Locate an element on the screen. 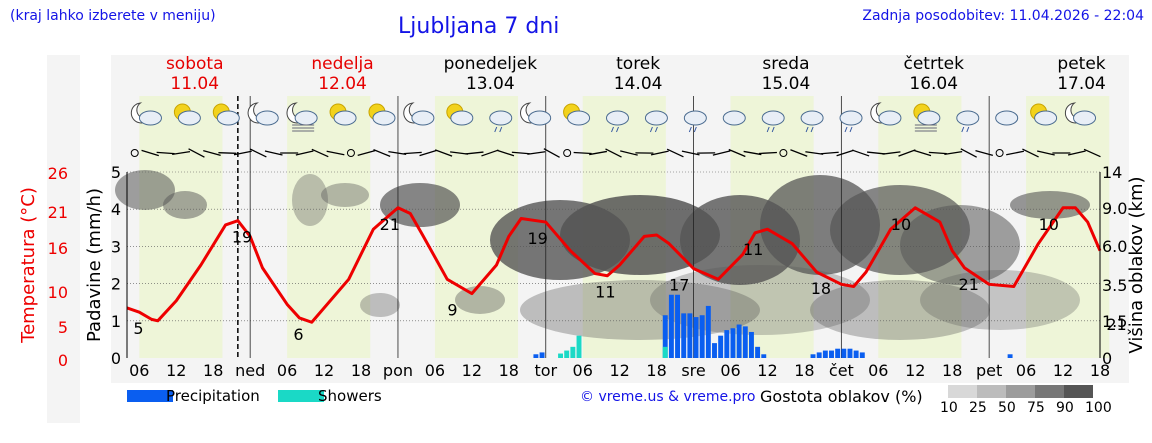 Image resolution: width=1152 pixels, height=443 pixels. credits-link: © vreme.us & vreme.pro is located at coordinates (668, 397).